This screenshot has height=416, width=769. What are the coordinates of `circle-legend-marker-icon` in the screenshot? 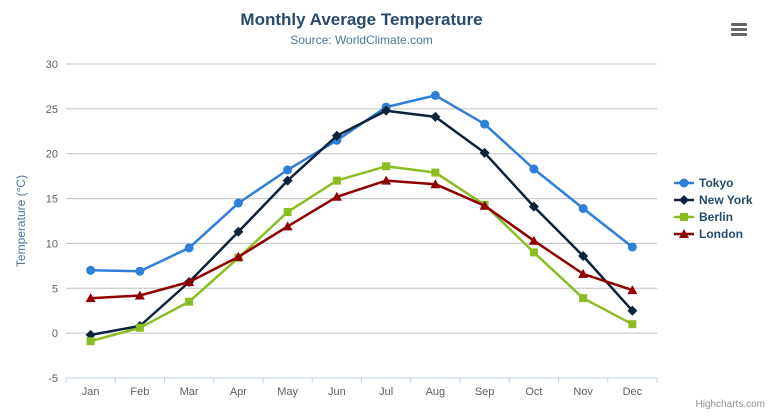 It's located at (684, 182).